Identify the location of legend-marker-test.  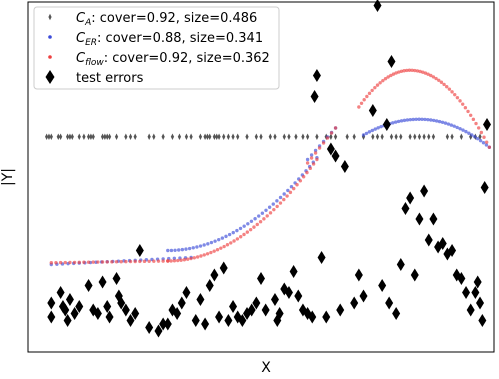
(50, 77).